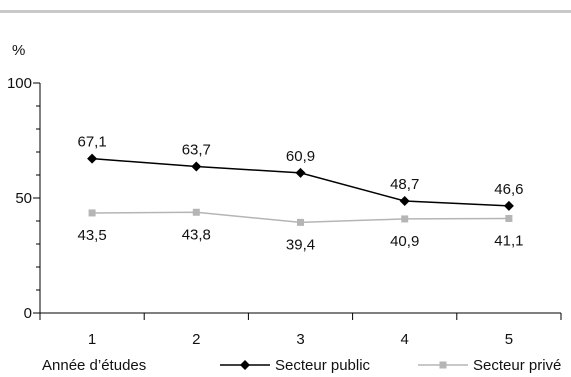 The width and height of the screenshot is (571, 377). What do you see at coordinates (91, 142) in the screenshot?
I see `data-label: 67,1` at bounding box center [91, 142].